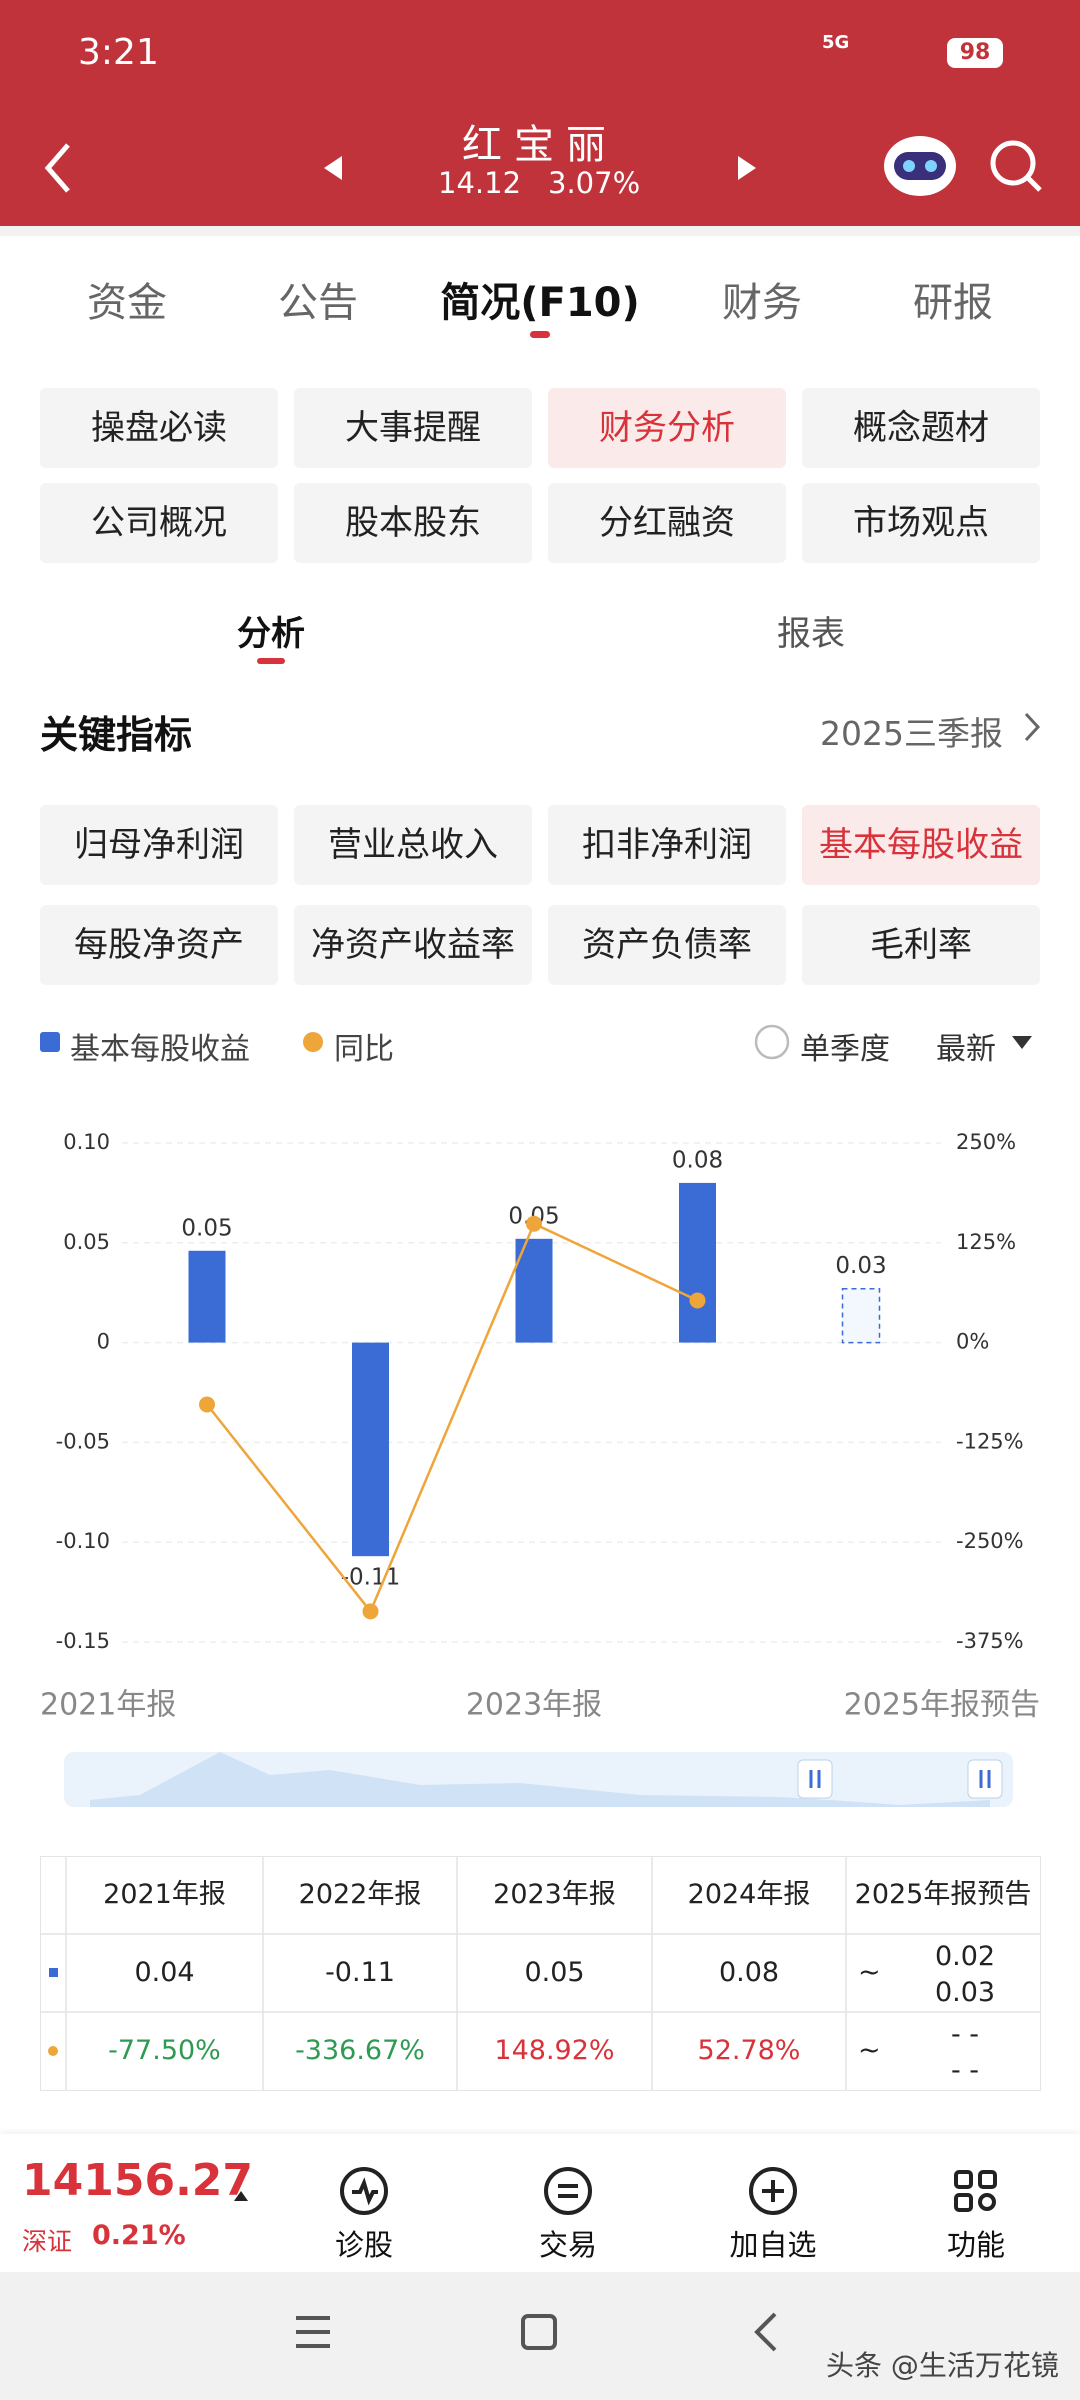 This screenshot has height=2400, width=1080. I want to click on option-button: 大事提醒, so click(413, 428).